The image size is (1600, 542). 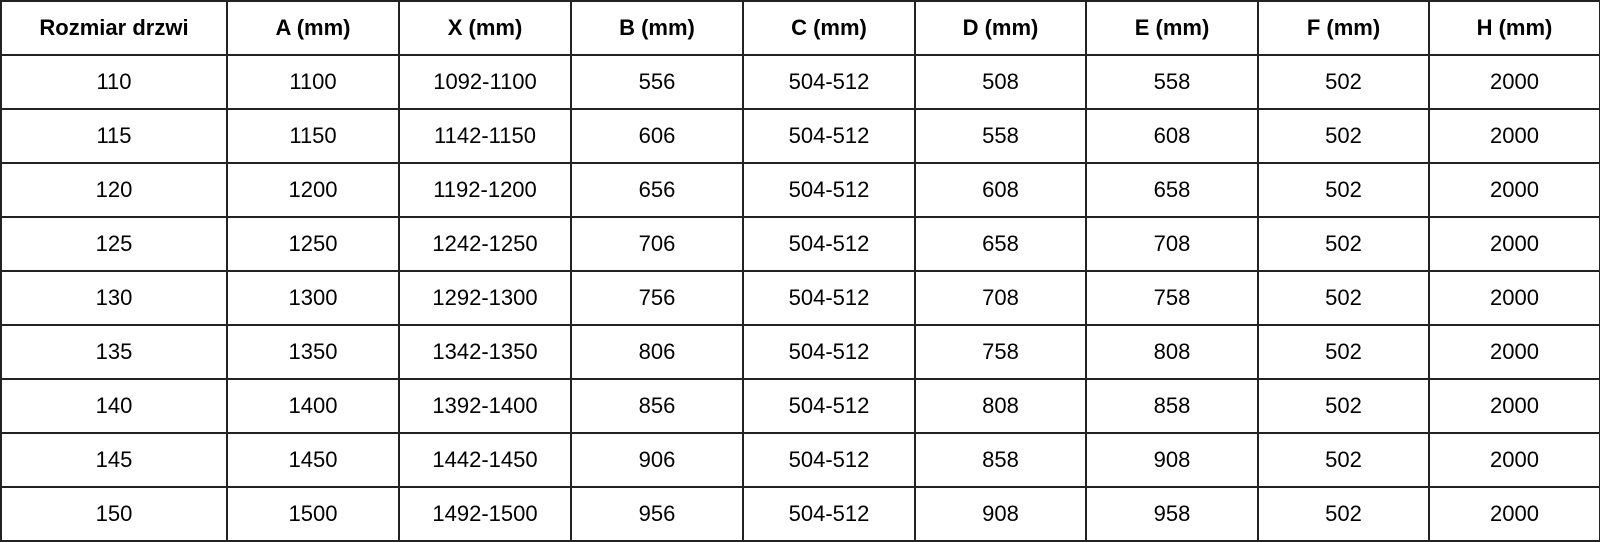 What do you see at coordinates (657, 460) in the screenshot?
I see `table-cell: 906` at bounding box center [657, 460].